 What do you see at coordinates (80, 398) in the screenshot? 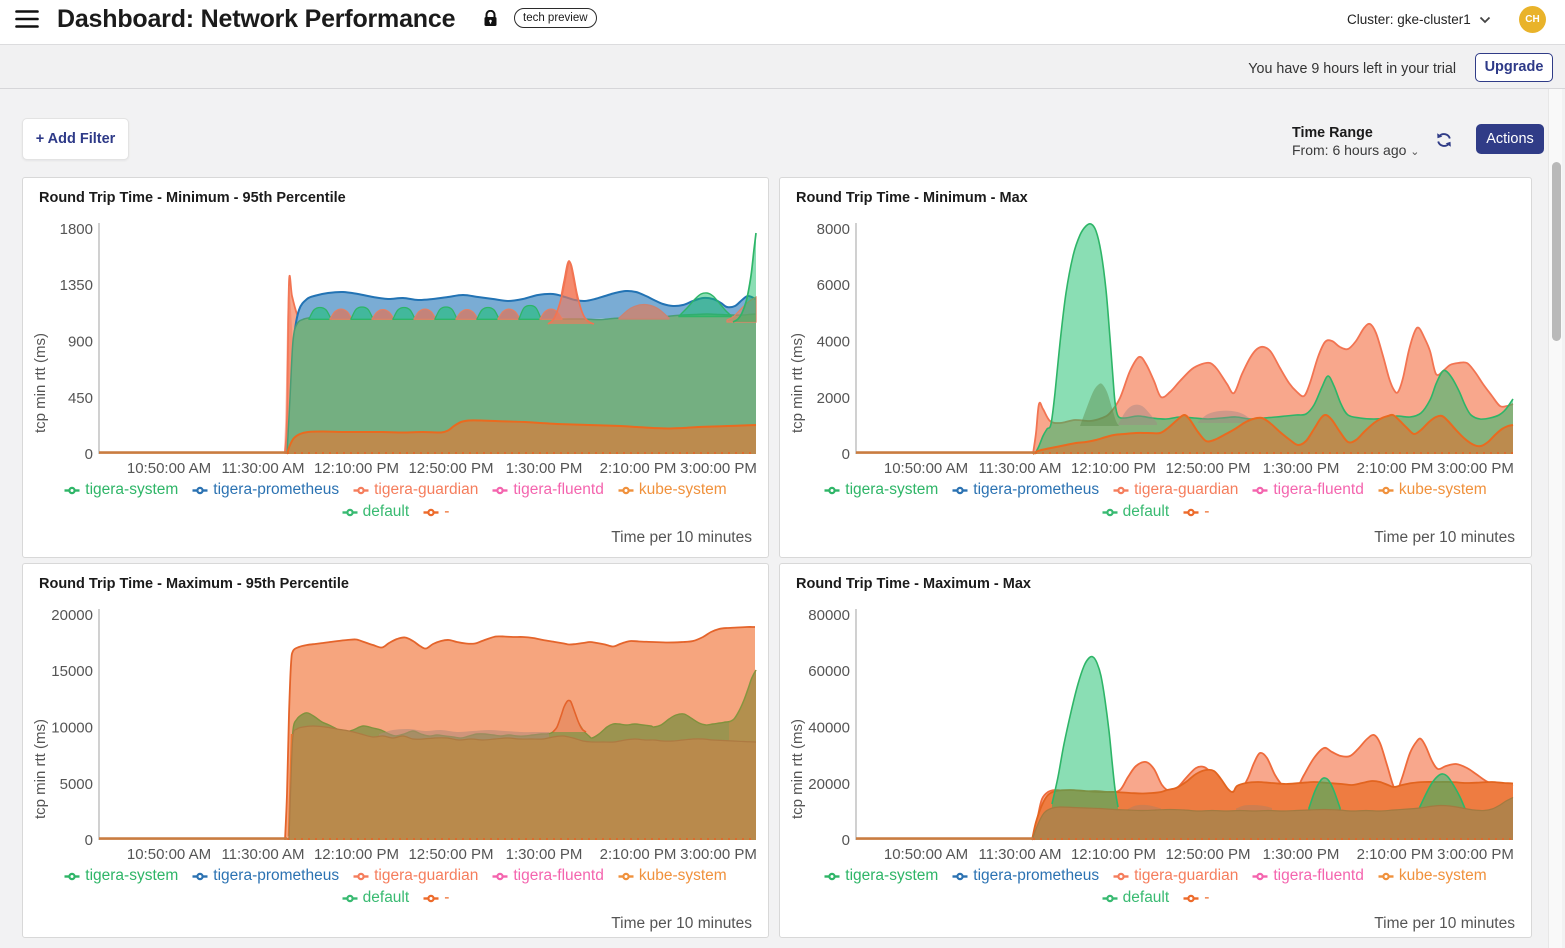
I see `svg-text: 450` at bounding box center [80, 398].